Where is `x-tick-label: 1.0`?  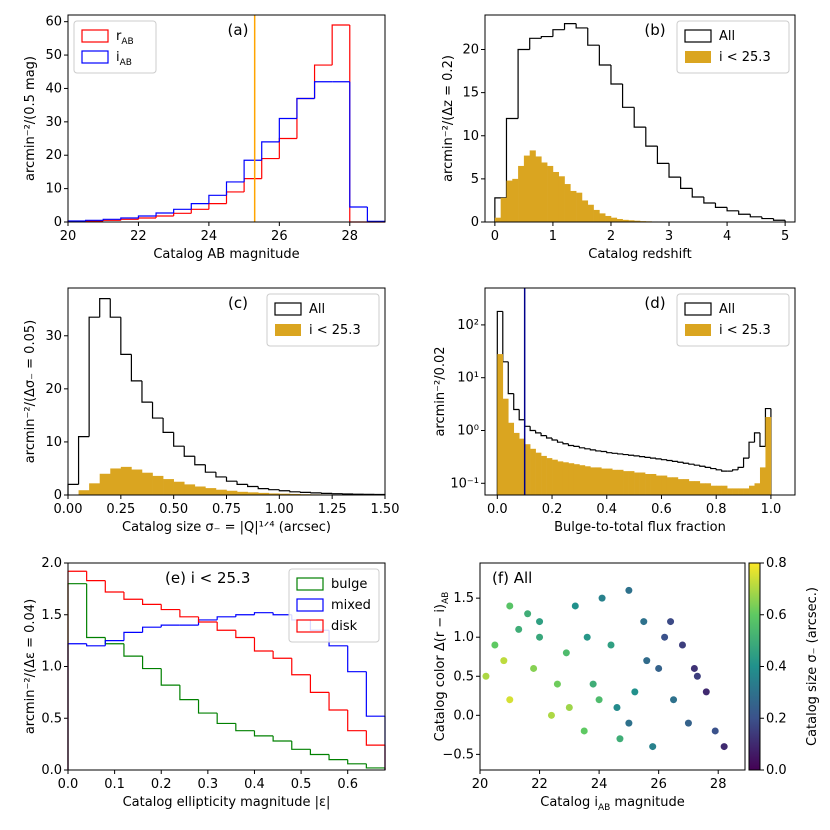
x-tick-label: 1.0 is located at coordinates (771, 509).